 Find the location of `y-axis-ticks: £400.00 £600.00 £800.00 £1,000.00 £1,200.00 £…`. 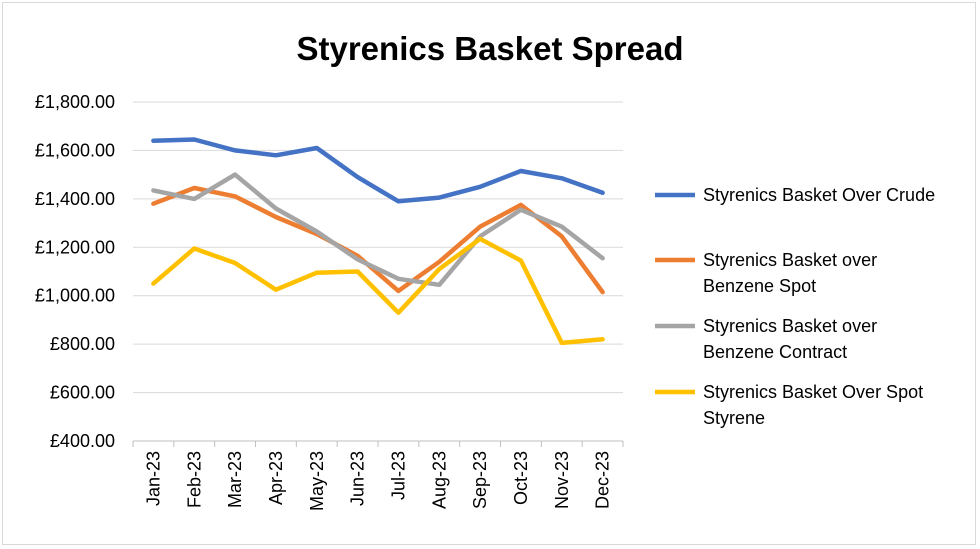

y-axis-ticks: £400.00 £600.00 £800.00 £1,000.00 £1,200.00 £… is located at coordinates (75, 271).